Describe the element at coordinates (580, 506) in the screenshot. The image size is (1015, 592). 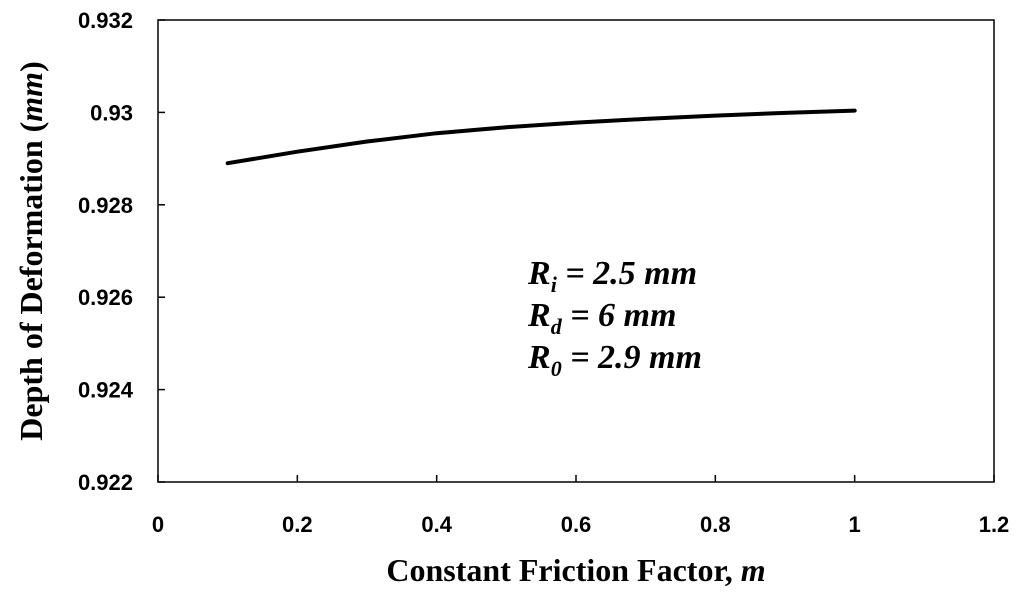
I see `x-axis: 0 0.2 0.4 0.6 0.8 1 1.2` at that location.